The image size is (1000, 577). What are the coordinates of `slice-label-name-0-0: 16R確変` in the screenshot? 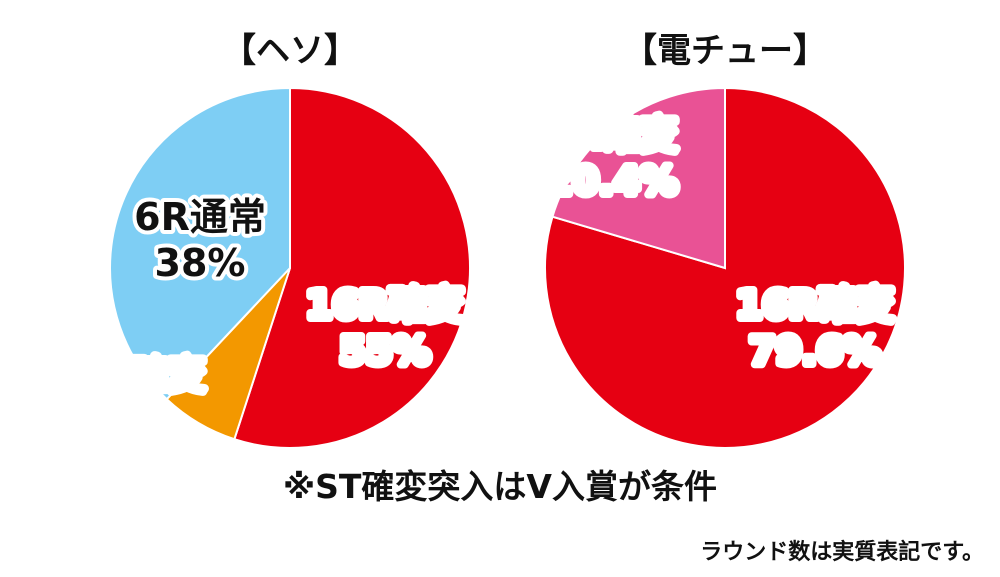 It's located at (385, 305).